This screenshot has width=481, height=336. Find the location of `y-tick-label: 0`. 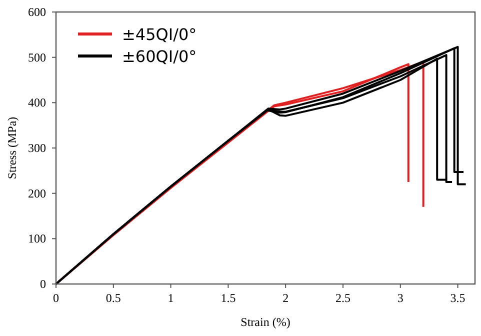

y-tick-label: 0 is located at coordinates (43, 284).